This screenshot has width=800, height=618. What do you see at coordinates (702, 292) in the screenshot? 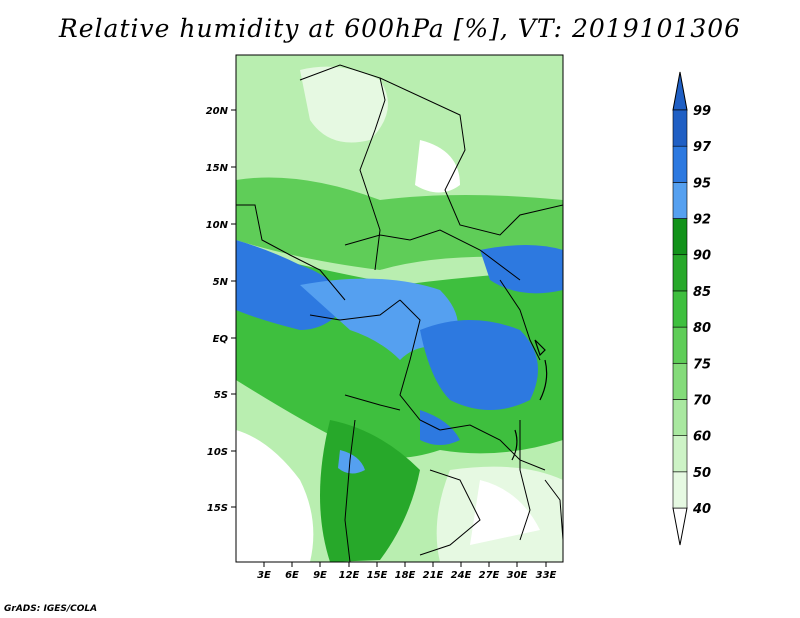
I see `colorbar-label: 85` at bounding box center [702, 292].